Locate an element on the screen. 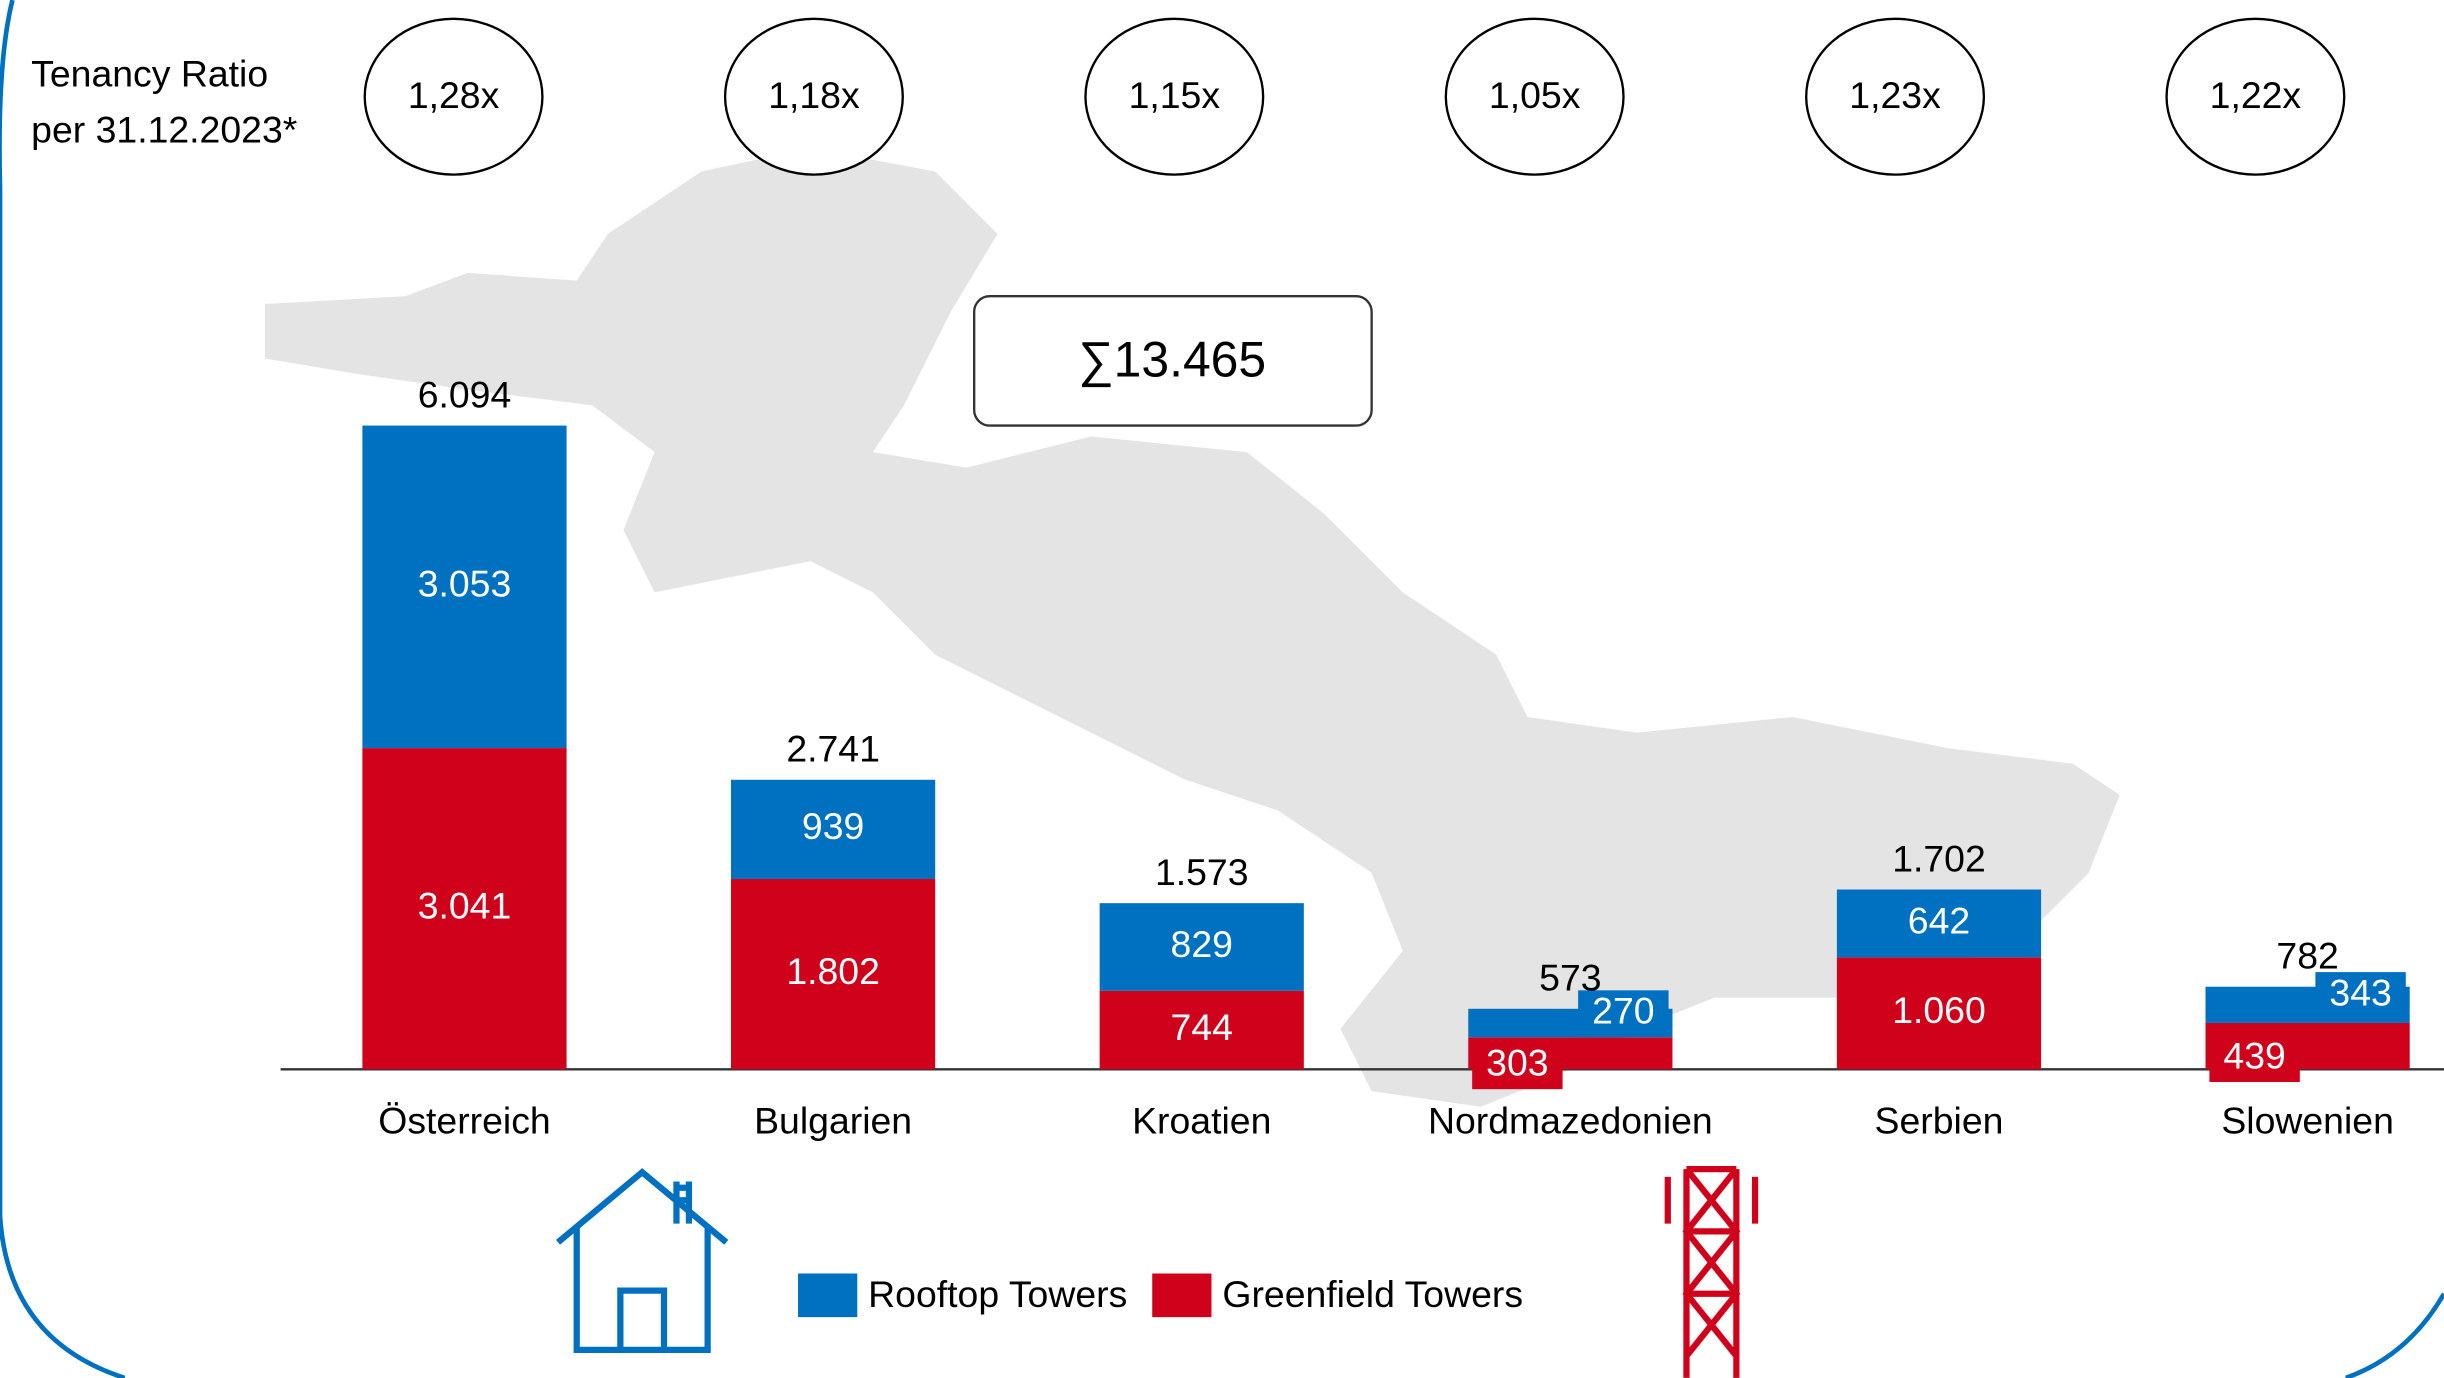 The image size is (2444, 1378). ratio-label: 1,15x is located at coordinates (1175, 95).